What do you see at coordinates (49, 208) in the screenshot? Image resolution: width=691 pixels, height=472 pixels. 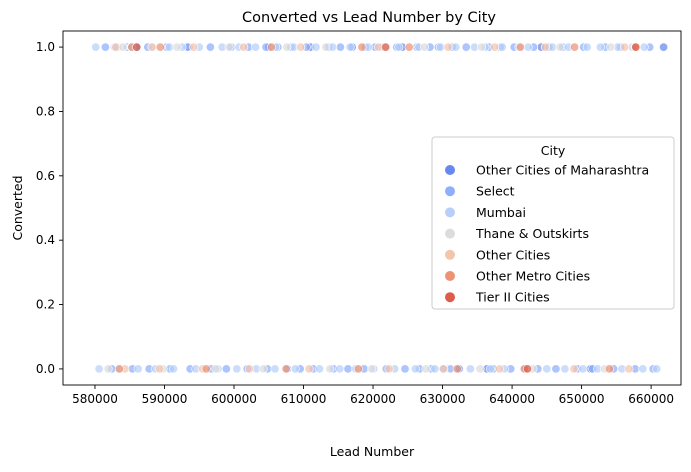 I see `y-axis-ticks: 0.0 0.2 0.4 0.6 0.8 1.0` at bounding box center [49, 208].